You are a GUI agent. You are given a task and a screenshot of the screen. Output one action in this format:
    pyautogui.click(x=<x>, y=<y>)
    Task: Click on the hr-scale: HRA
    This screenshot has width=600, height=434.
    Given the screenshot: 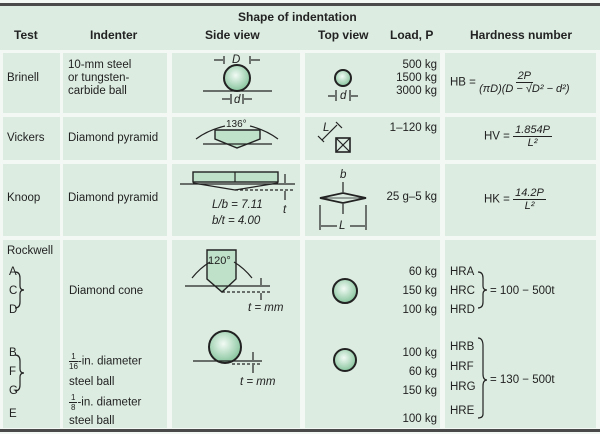 What is the action you would take?
    pyautogui.click(x=462, y=272)
    